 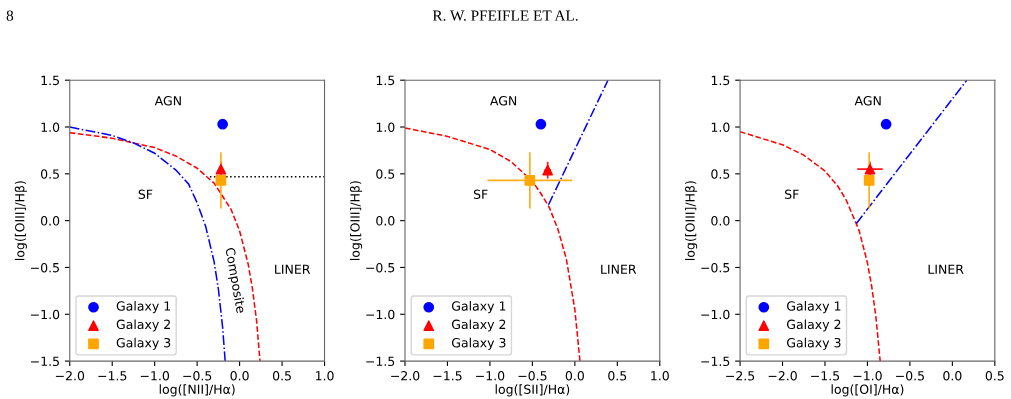 I want to click on x-tick-label: −2.5, so click(x=740, y=376).